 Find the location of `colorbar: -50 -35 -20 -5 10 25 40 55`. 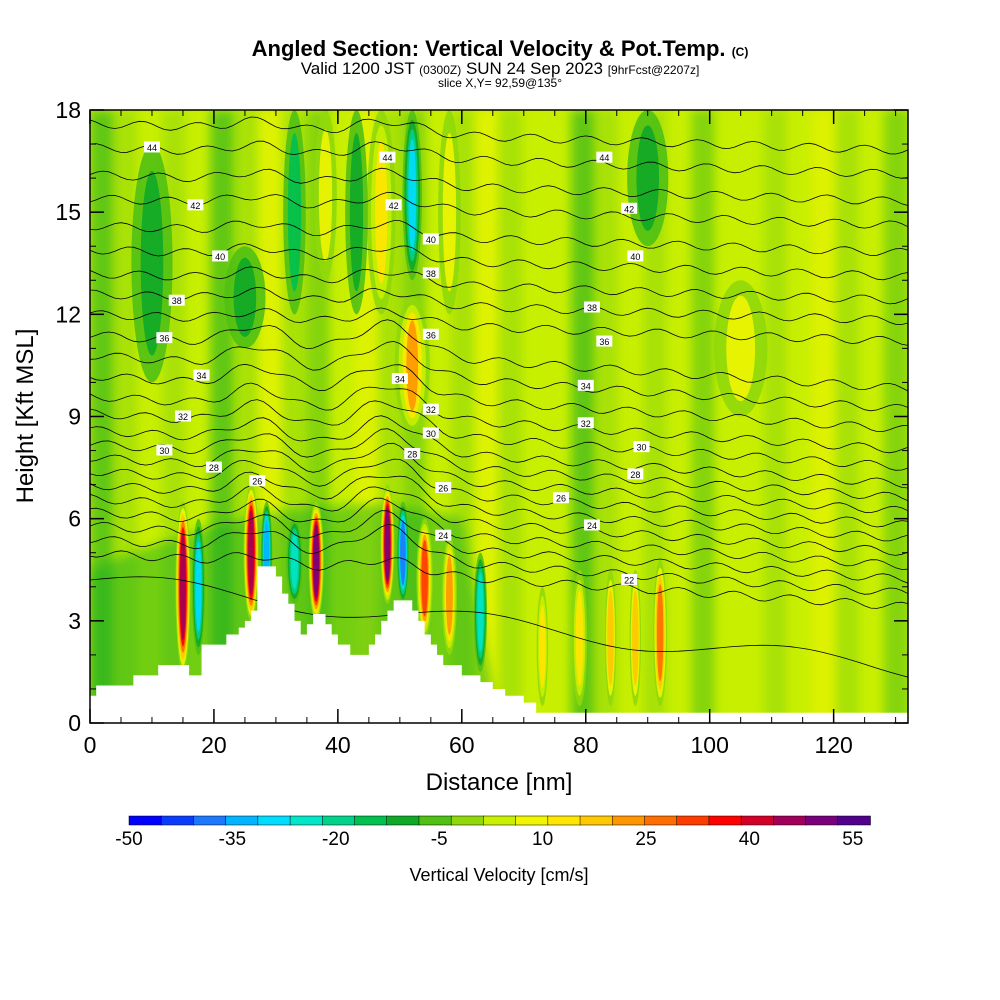

colorbar: -50 -35 -20 -5 10 25 40 55 is located at coordinates (493, 832).